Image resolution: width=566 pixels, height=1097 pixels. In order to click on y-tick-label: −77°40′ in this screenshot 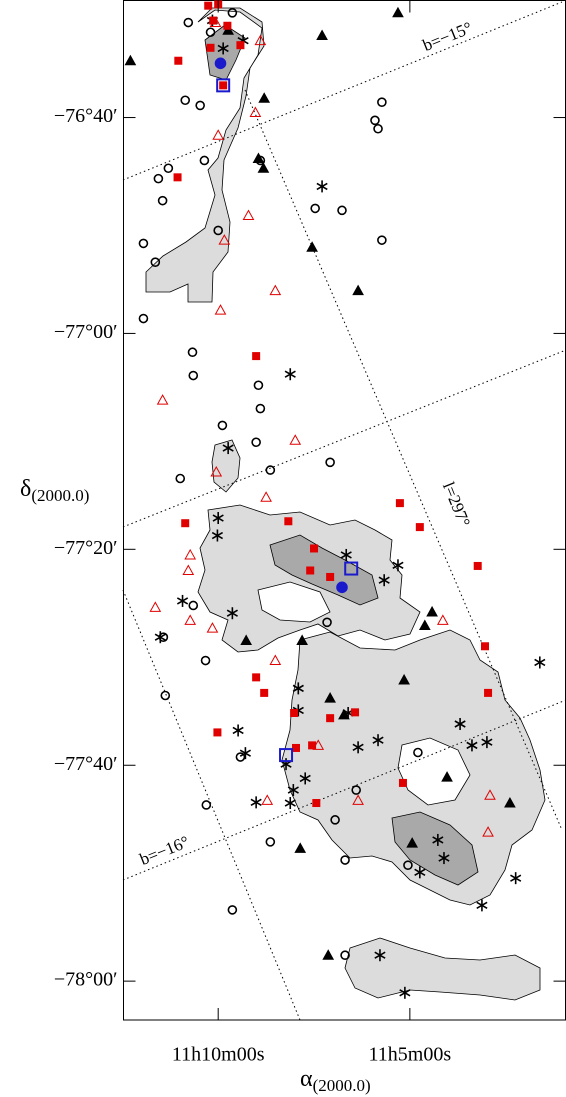, I will do `click(86, 764)`.